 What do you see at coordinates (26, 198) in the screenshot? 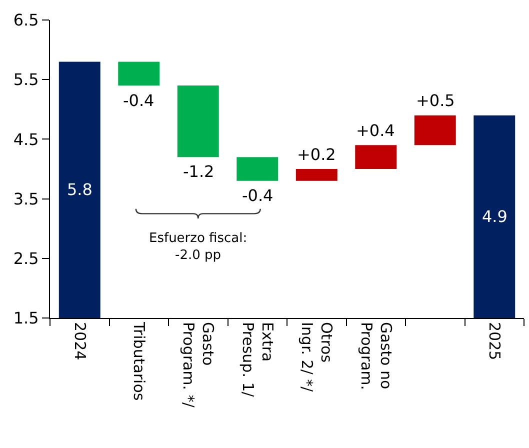
I see `y-tick-label: 3.5` at bounding box center [26, 198].